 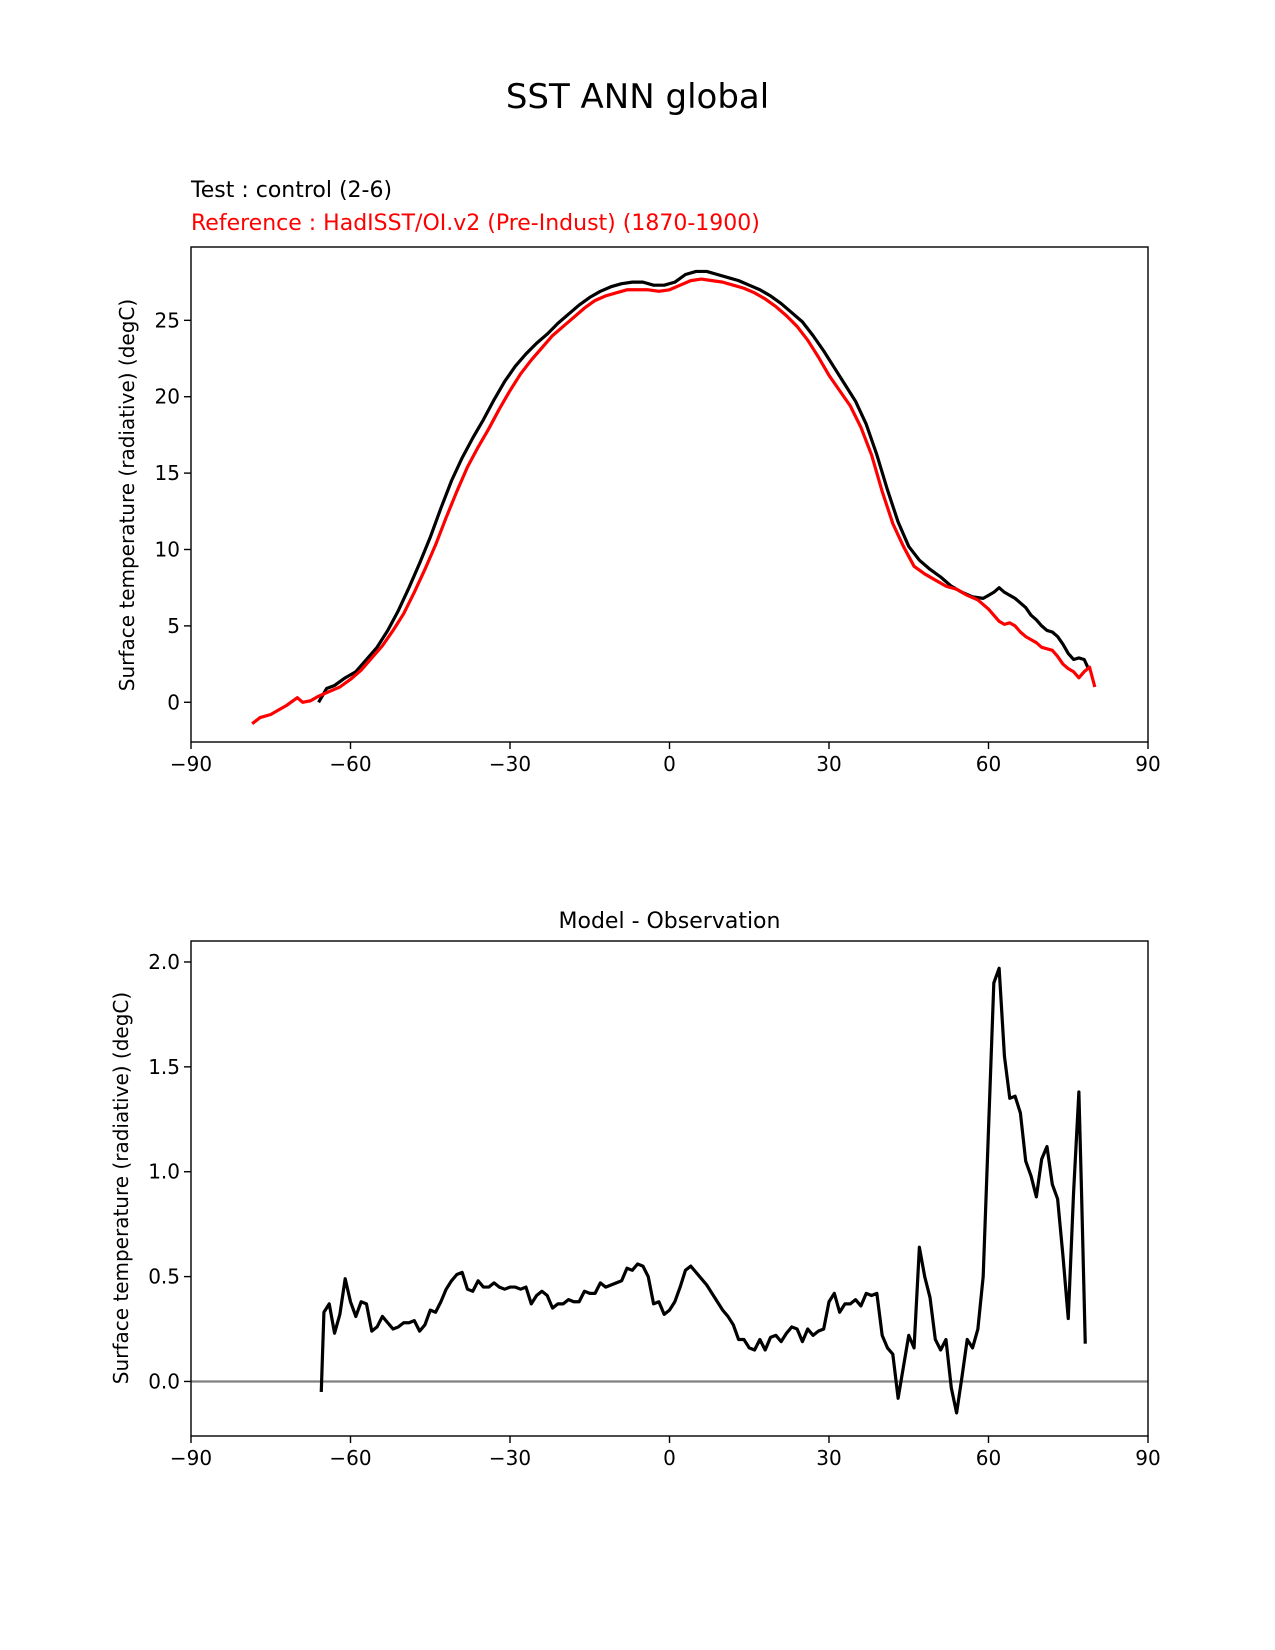 I want to click on y-tick-label: 2.0, so click(x=164, y=962).